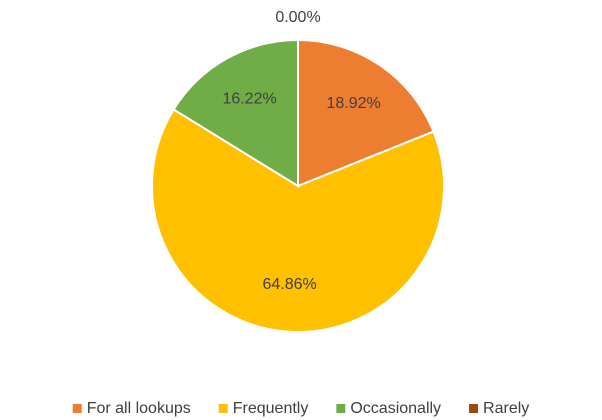 The height and width of the screenshot is (420, 602). Describe the element at coordinates (395, 408) in the screenshot. I see `legend-label: Occasionally` at that location.